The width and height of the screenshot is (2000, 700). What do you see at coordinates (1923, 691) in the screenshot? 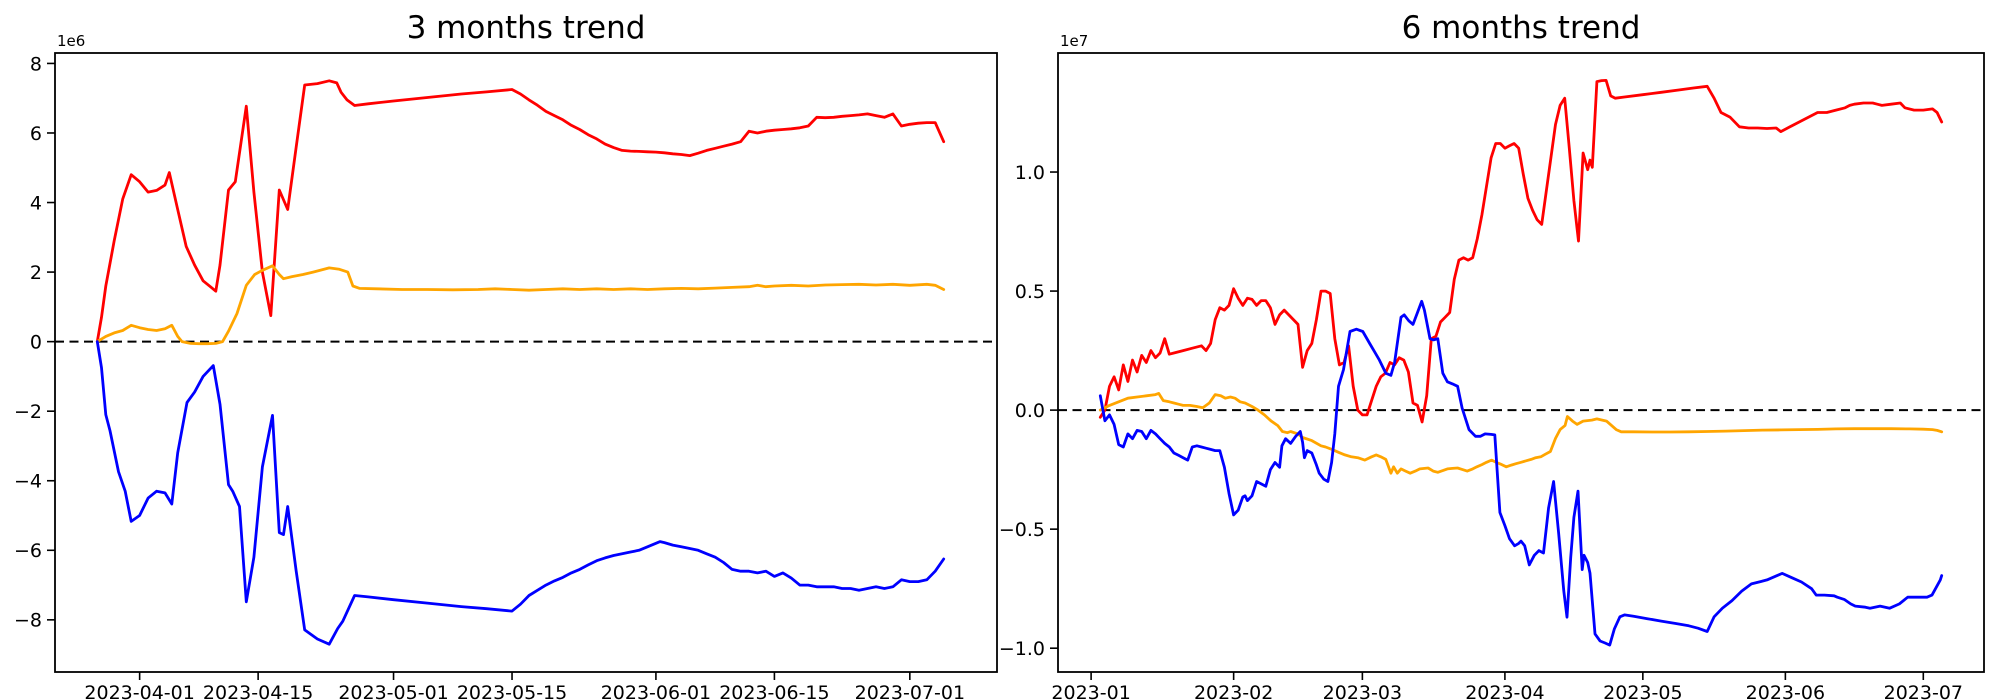
I see `x-axis-tick-label: 2023-07` at bounding box center [1923, 691].